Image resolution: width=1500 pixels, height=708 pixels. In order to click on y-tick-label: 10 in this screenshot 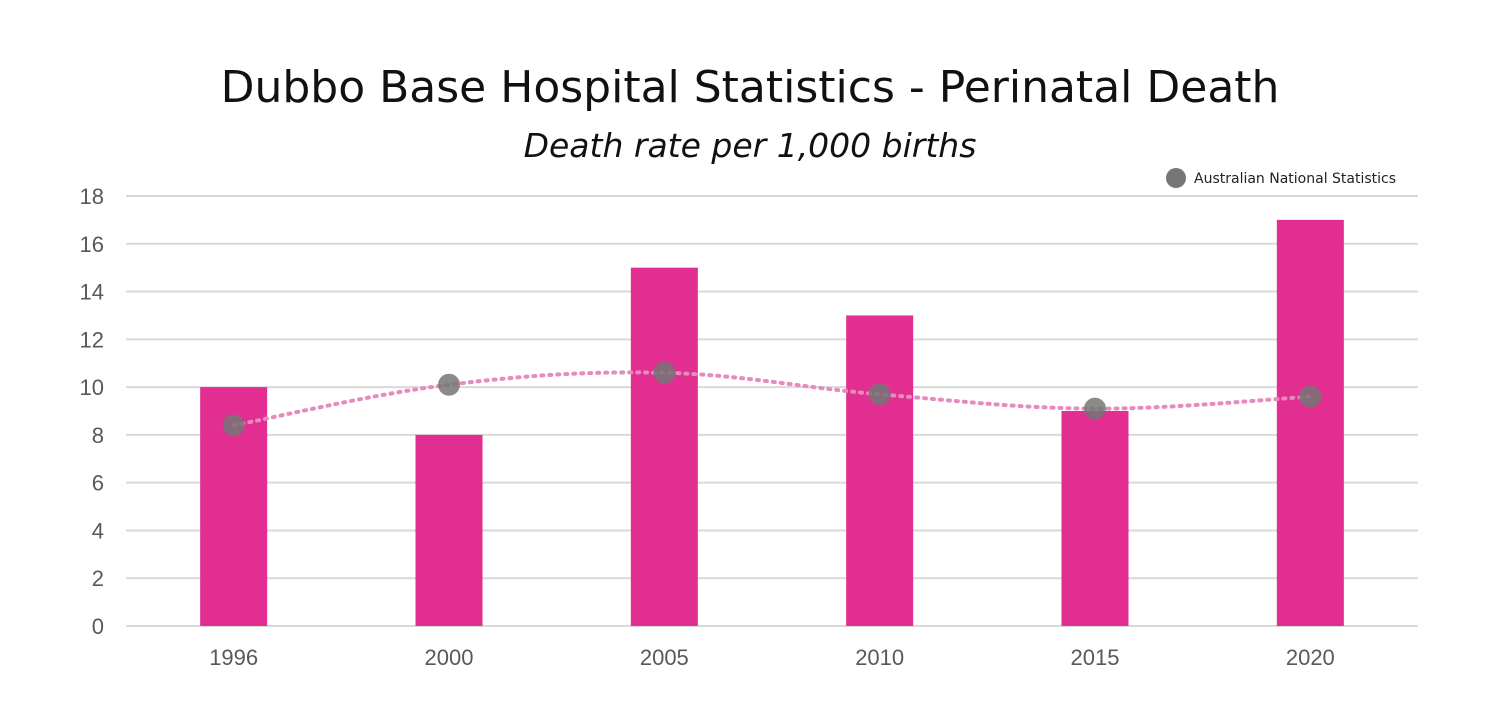, I will do `click(92, 387)`.